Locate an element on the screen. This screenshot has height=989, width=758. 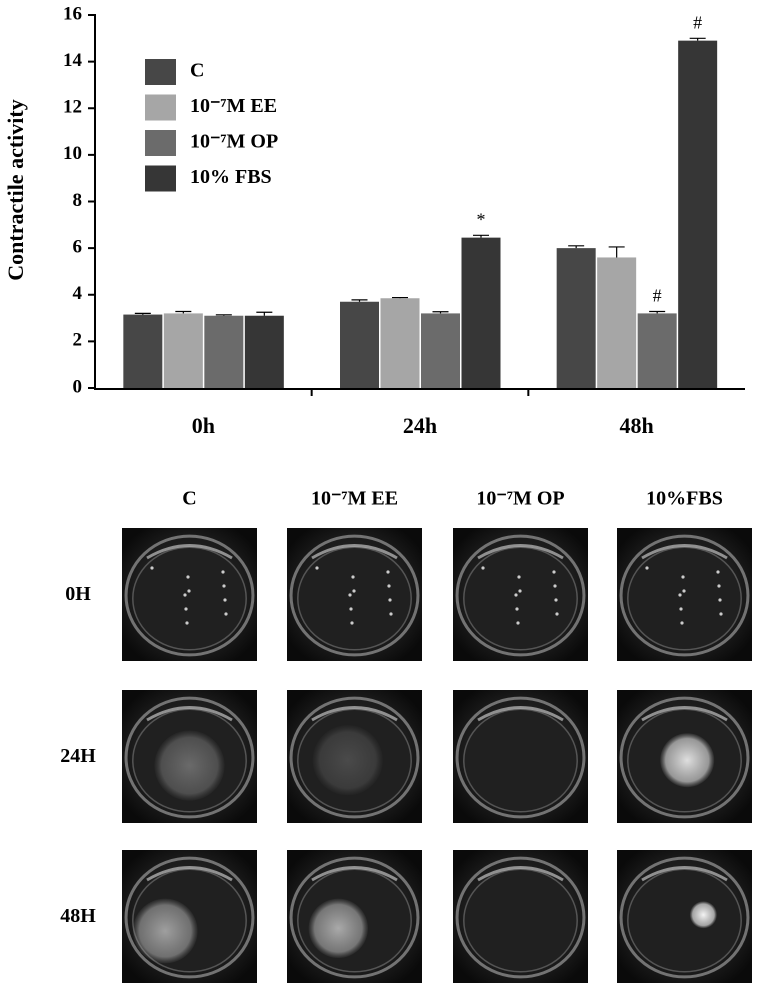
y-tick-label: 10 is located at coordinates (72, 153).